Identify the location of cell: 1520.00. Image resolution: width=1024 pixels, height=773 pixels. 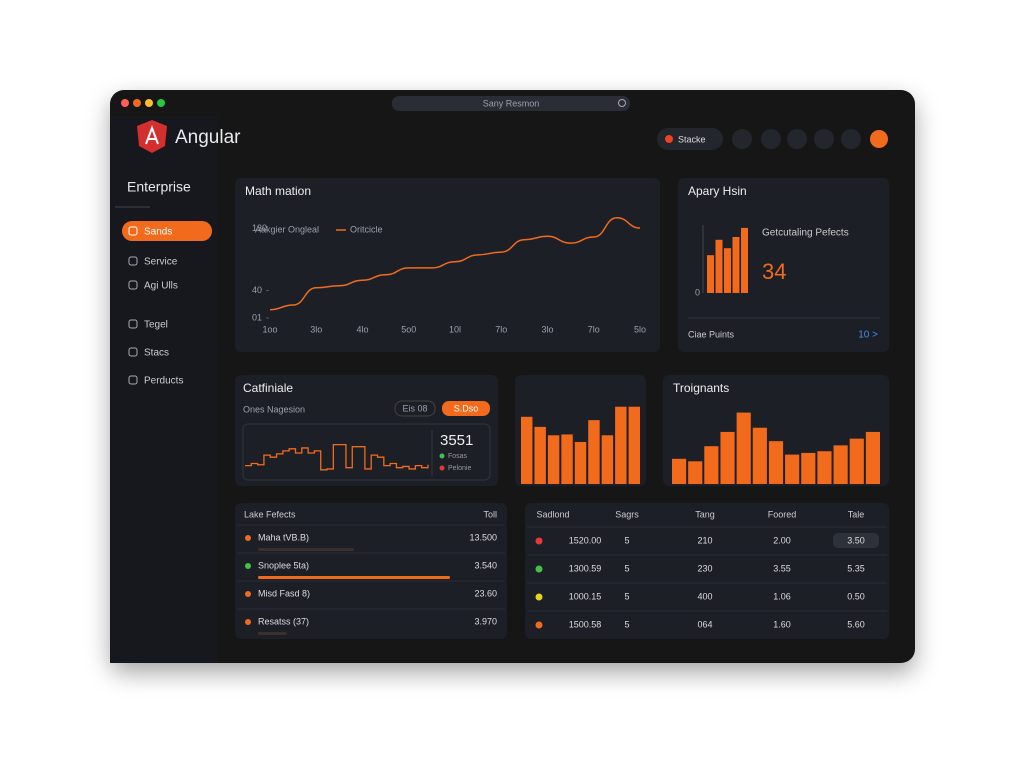
(585, 540).